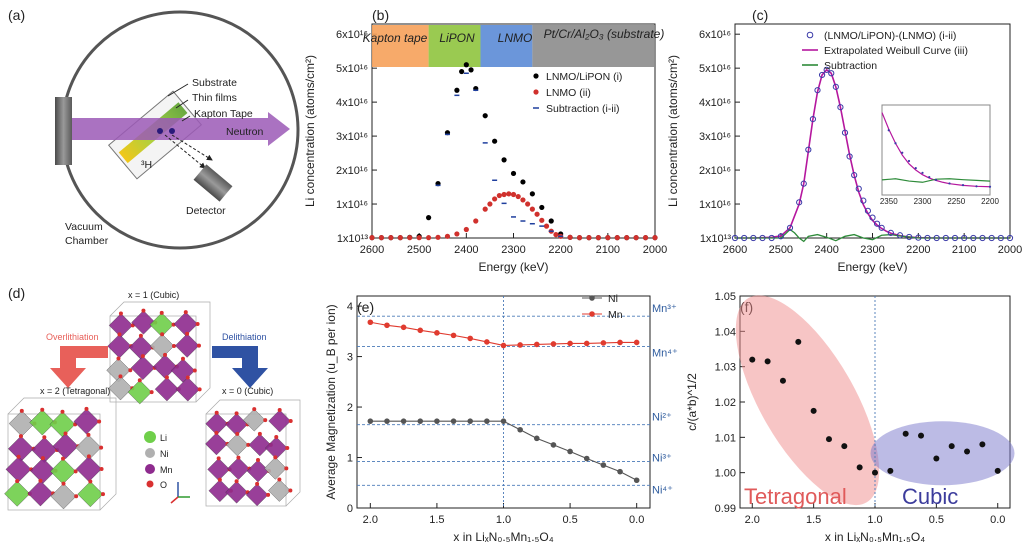 Image resolution: width=1023 pixels, height=554 pixels. What do you see at coordinates (206, 211) in the screenshot?
I see `label-detector: Detector` at bounding box center [206, 211].